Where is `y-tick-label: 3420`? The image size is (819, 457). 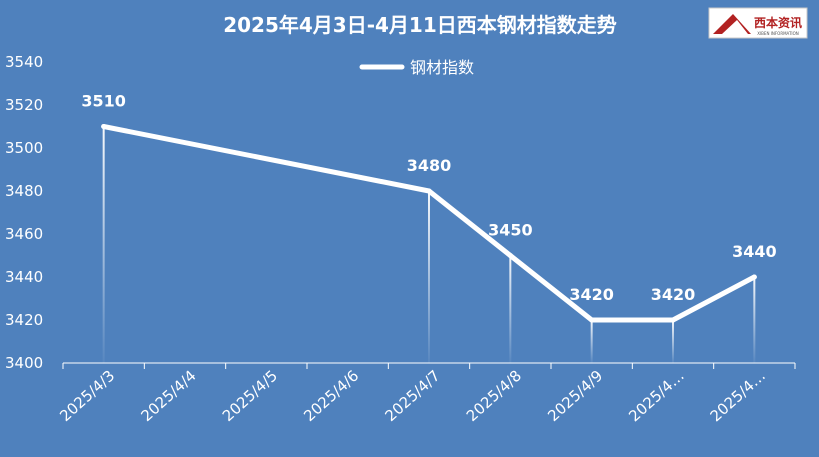
y-tick-label: 3420 is located at coordinates (24, 320).